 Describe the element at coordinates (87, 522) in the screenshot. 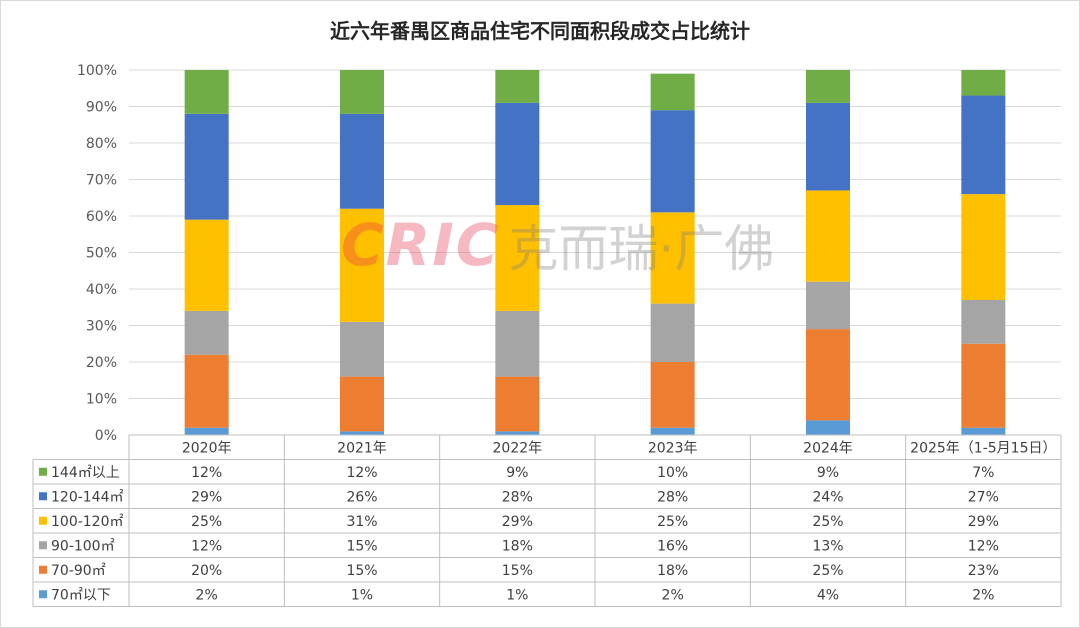

I see `legend-label: 100-120㎡` at that location.